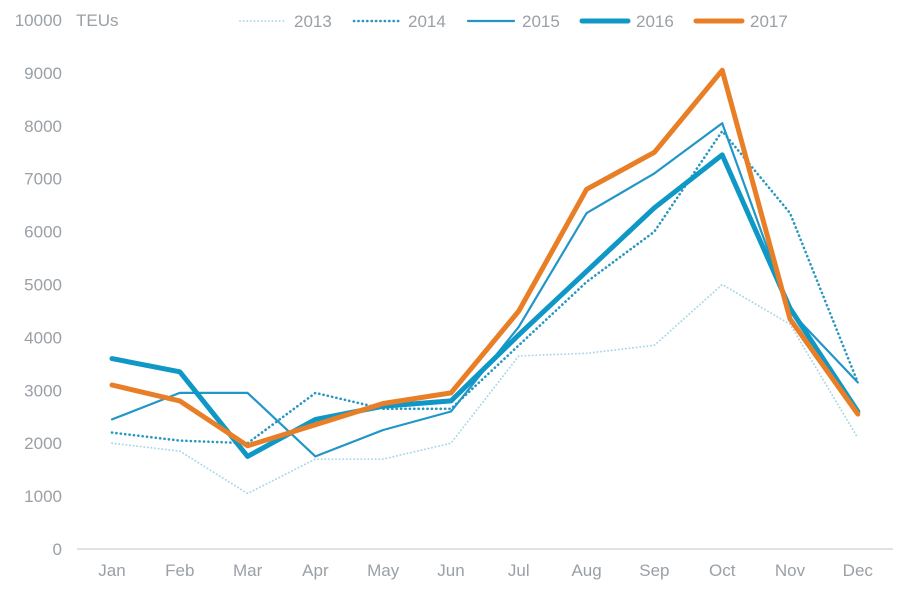 This screenshot has width=908, height=597. I want to click on x-axis: Jan Feb Mar Apr May Jun Jul Aug Sep Oct Nov Dec, so click(485, 570).